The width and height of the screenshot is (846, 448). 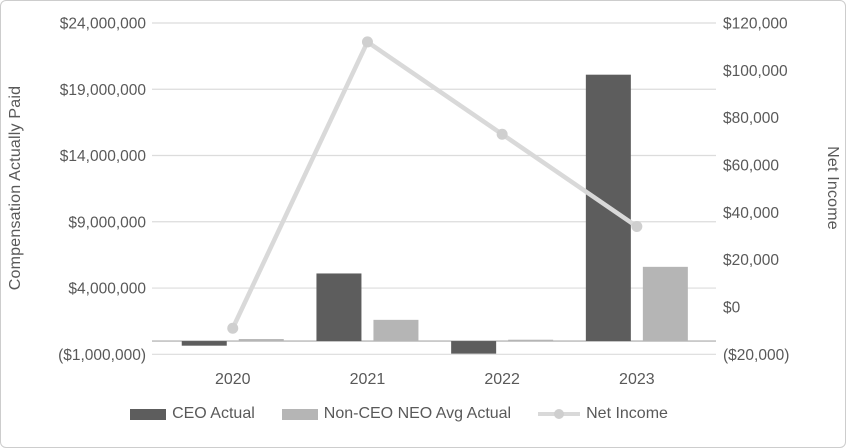 I want to click on legend-item-non-ceo-neo-avg-actual: Non-CEO NEO Avg Actual, so click(x=396, y=414).